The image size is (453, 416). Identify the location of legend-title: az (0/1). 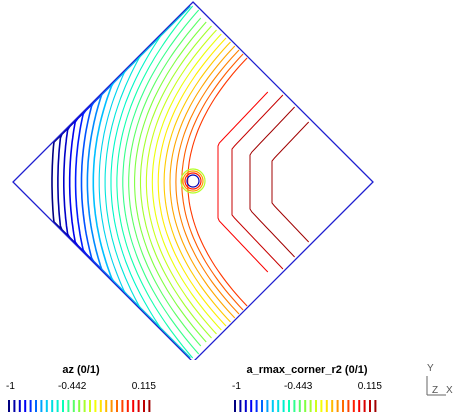
(81, 370).